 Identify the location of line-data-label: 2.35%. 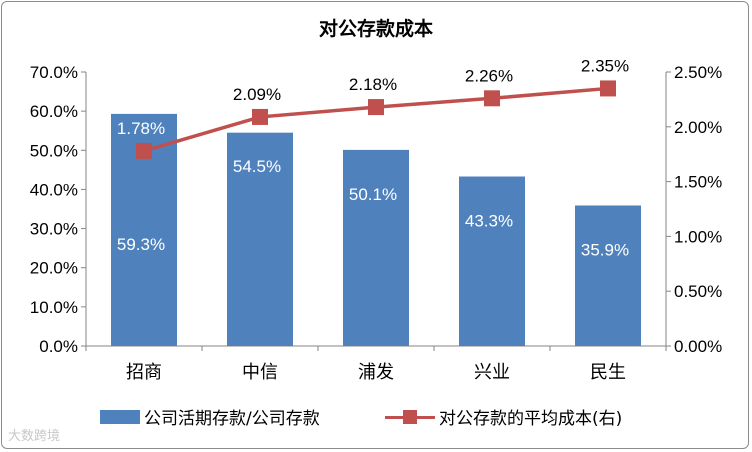
(605, 65).